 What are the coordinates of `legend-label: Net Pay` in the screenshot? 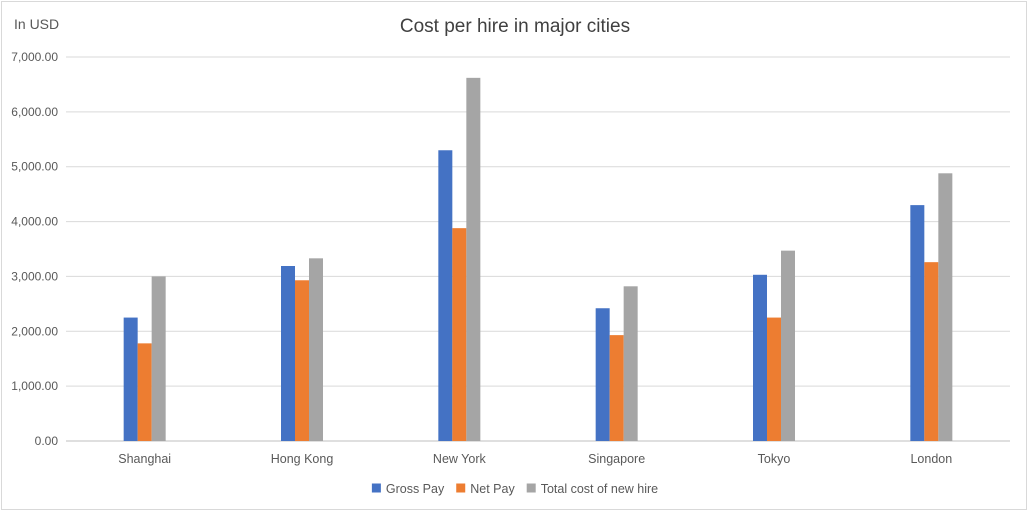 It's located at (492, 489).